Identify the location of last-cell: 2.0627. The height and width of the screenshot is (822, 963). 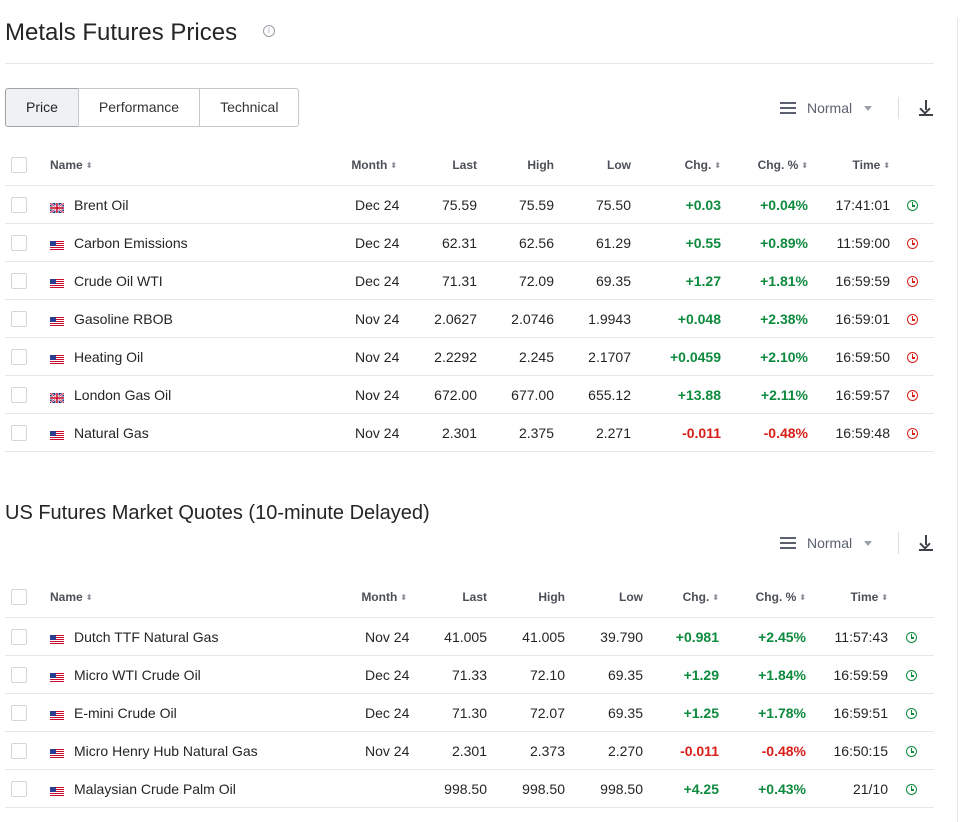
(437, 318).